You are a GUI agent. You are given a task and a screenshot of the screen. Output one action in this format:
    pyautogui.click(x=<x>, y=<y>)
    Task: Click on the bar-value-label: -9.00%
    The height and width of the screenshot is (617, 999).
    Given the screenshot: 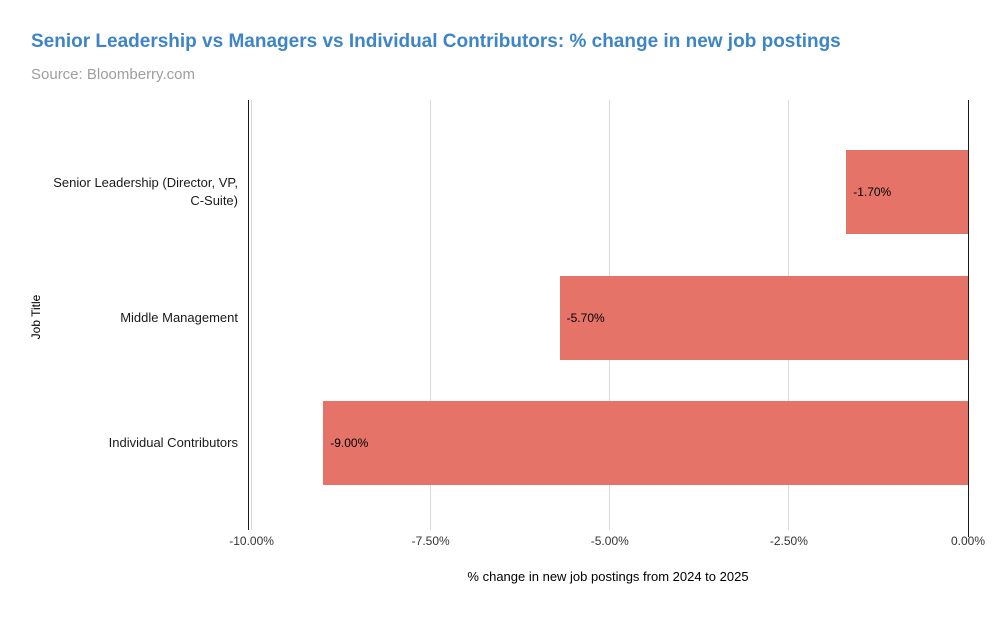 What is the action you would take?
    pyautogui.click(x=349, y=443)
    